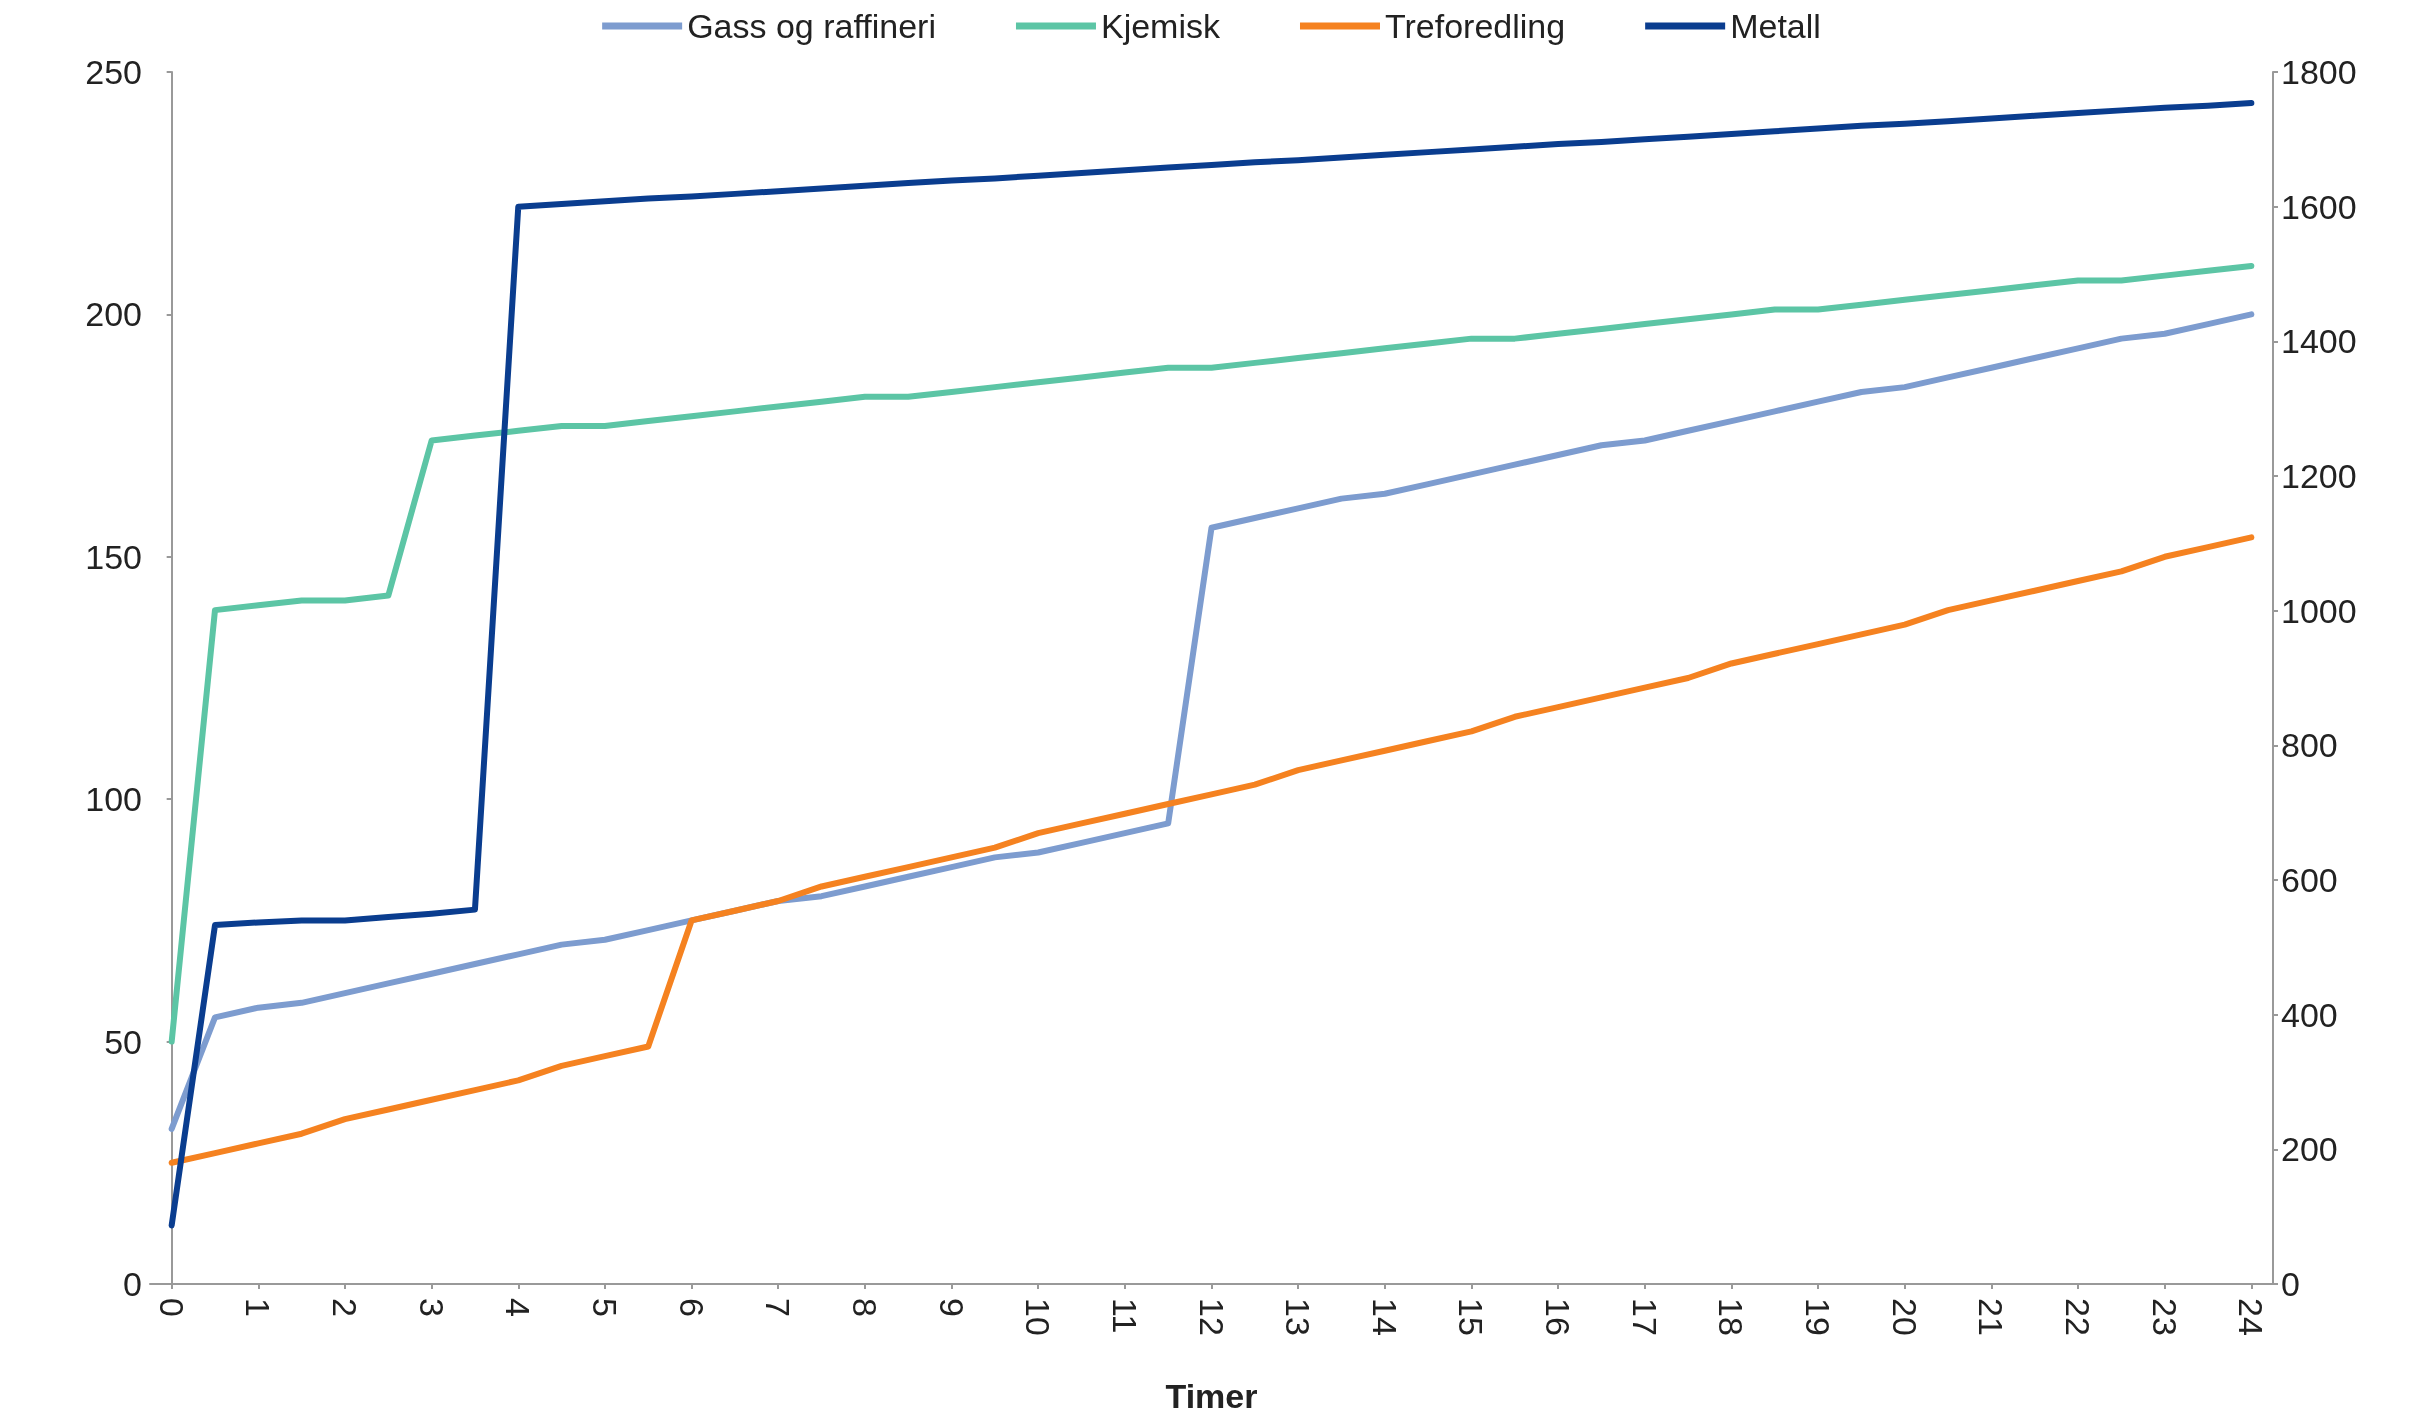 The height and width of the screenshot is (1418, 2423). Describe the element at coordinates (2309, 745) in the screenshot. I see `y2-tick-label: 800` at that location.